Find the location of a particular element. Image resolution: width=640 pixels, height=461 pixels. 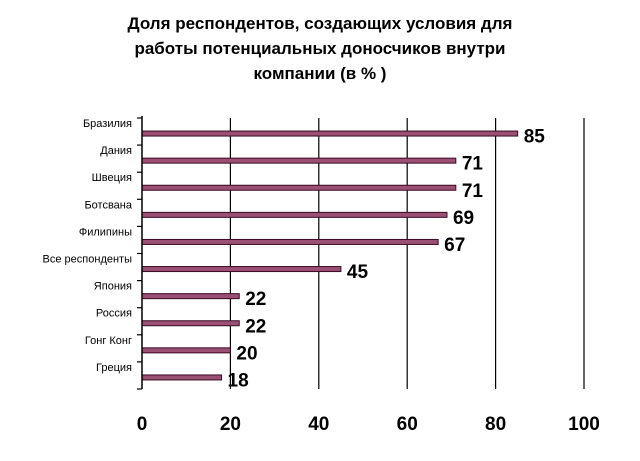

data-label-2: 71 is located at coordinates (473, 191).